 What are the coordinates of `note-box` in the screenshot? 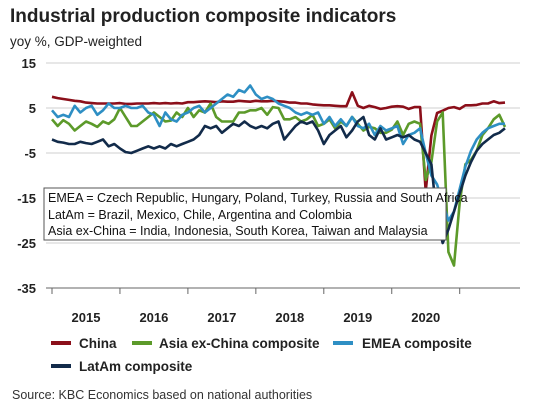 It's located at (245, 214).